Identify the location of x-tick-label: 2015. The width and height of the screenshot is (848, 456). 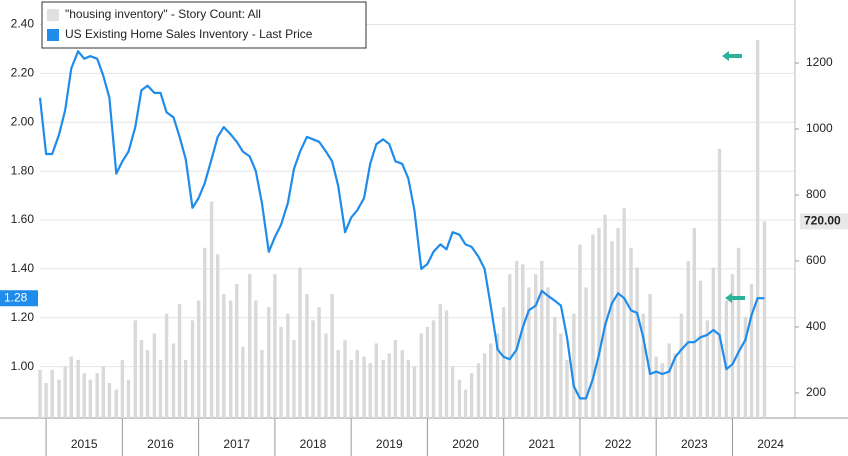
(84, 444).